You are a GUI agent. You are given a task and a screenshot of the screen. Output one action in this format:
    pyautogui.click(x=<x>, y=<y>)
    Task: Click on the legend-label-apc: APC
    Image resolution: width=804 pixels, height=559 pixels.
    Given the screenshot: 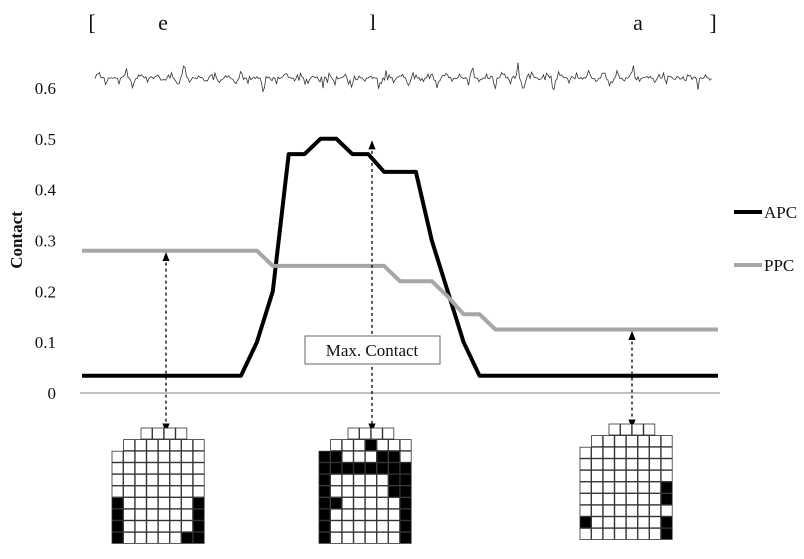 What is the action you would take?
    pyautogui.click(x=780, y=212)
    